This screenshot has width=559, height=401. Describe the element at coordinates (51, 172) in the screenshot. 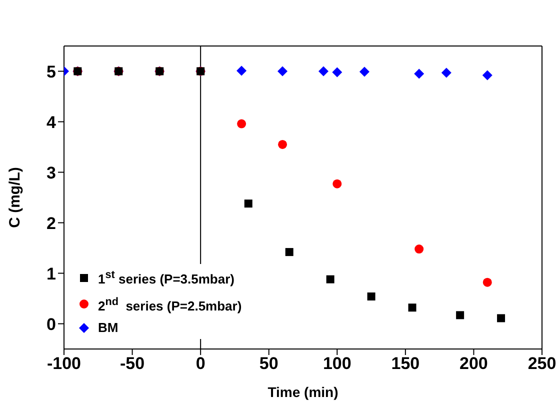

I see `y-tick-label: 3` at that location.